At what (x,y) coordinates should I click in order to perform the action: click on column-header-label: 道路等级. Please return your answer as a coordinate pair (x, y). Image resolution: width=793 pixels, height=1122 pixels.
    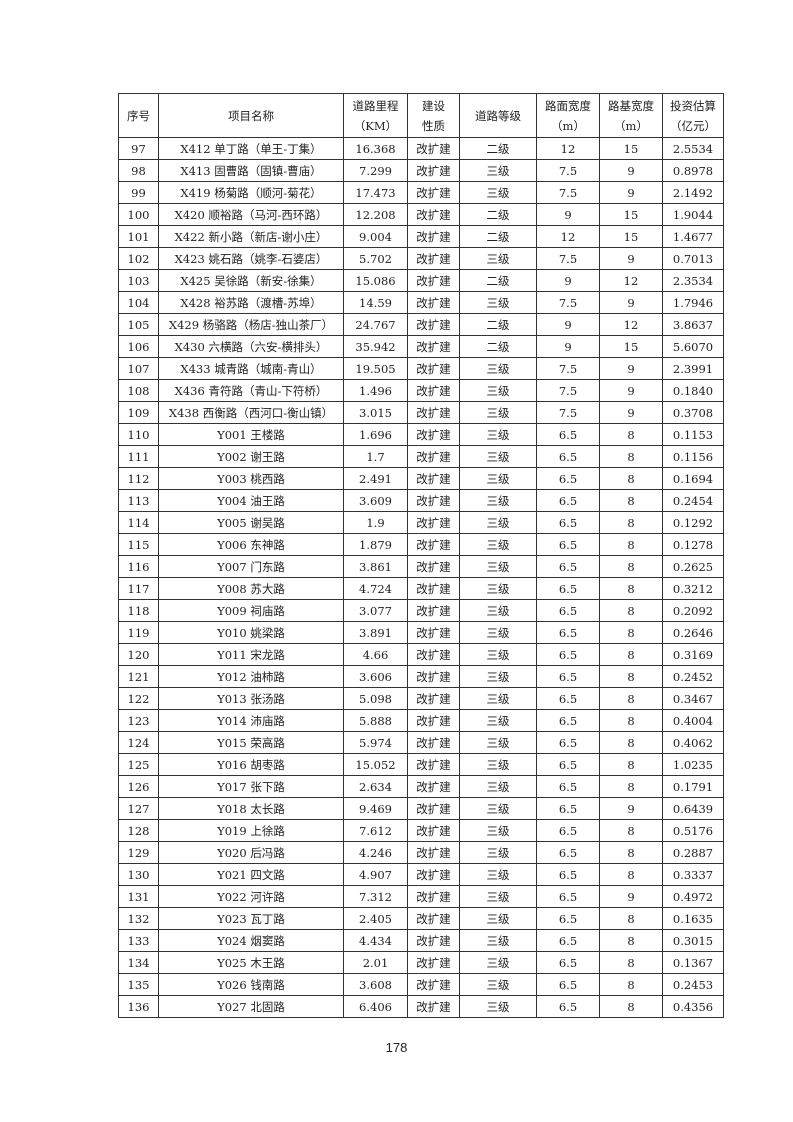
    Looking at the image, I should click on (498, 115).